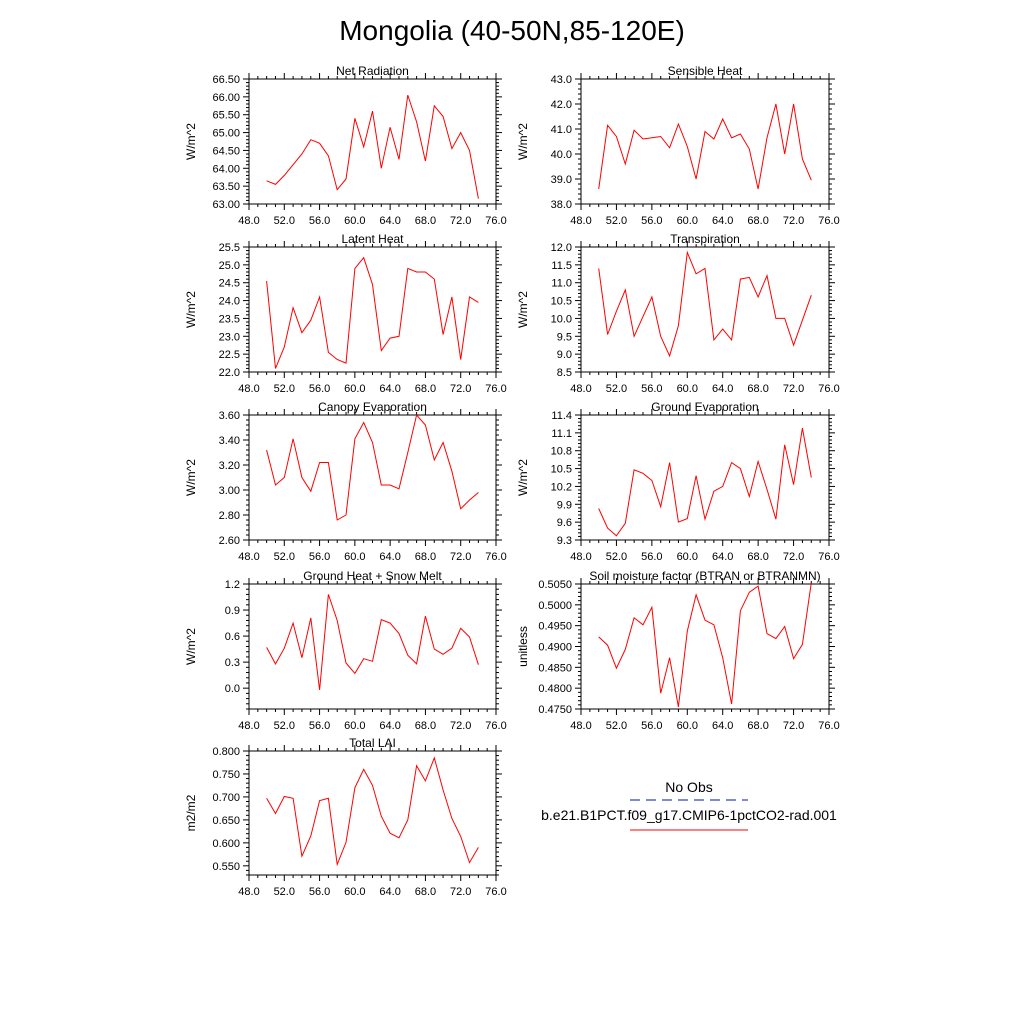  What do you see at coordinates (561, 319) in the screenshot?
I see `y-tick-label: 10.0` at bounding box center [561, 319].